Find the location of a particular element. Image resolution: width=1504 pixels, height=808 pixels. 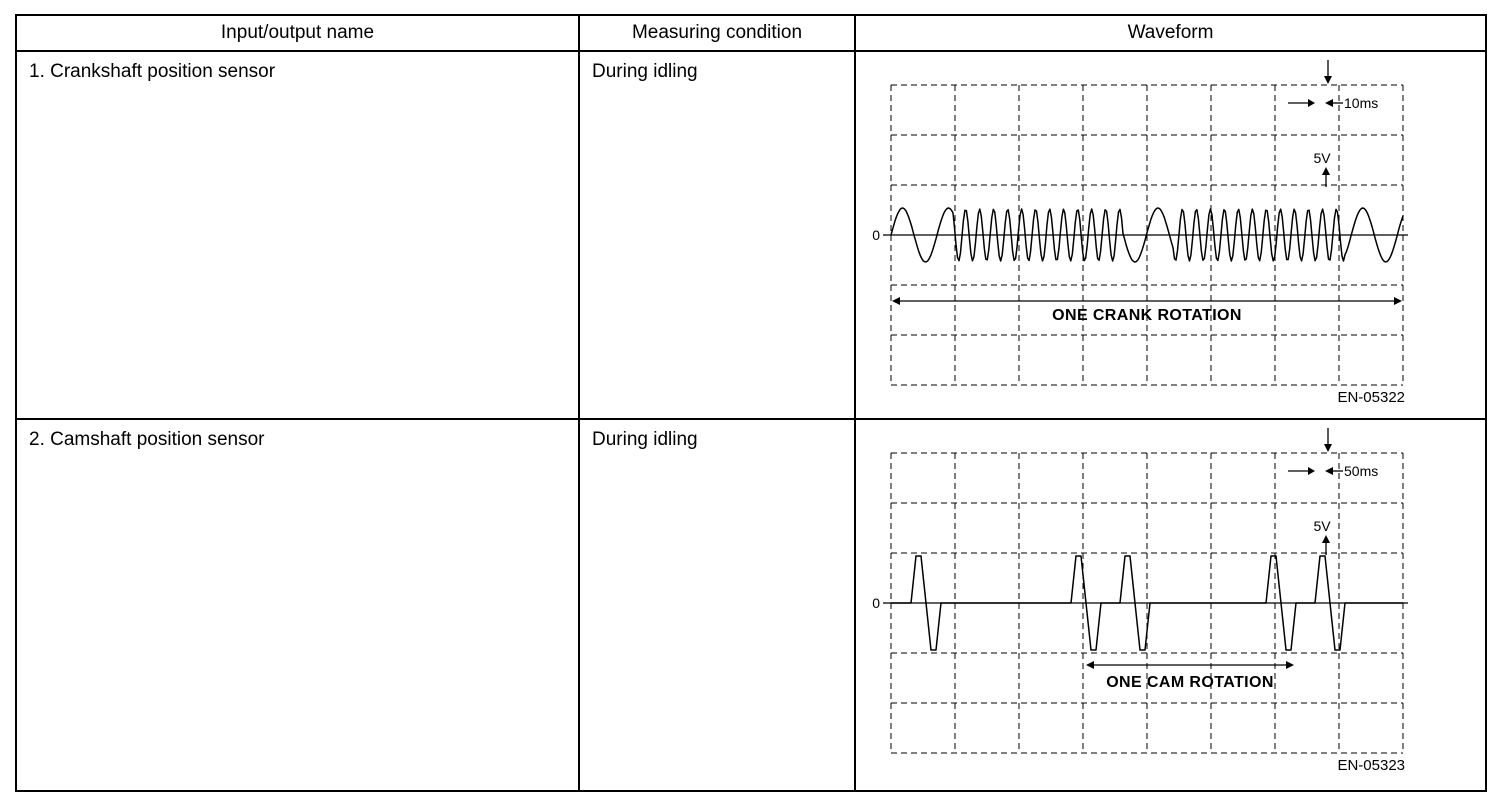

rotation-label: ONE CRANK ROTATION is located at coordinates (1147, 315).